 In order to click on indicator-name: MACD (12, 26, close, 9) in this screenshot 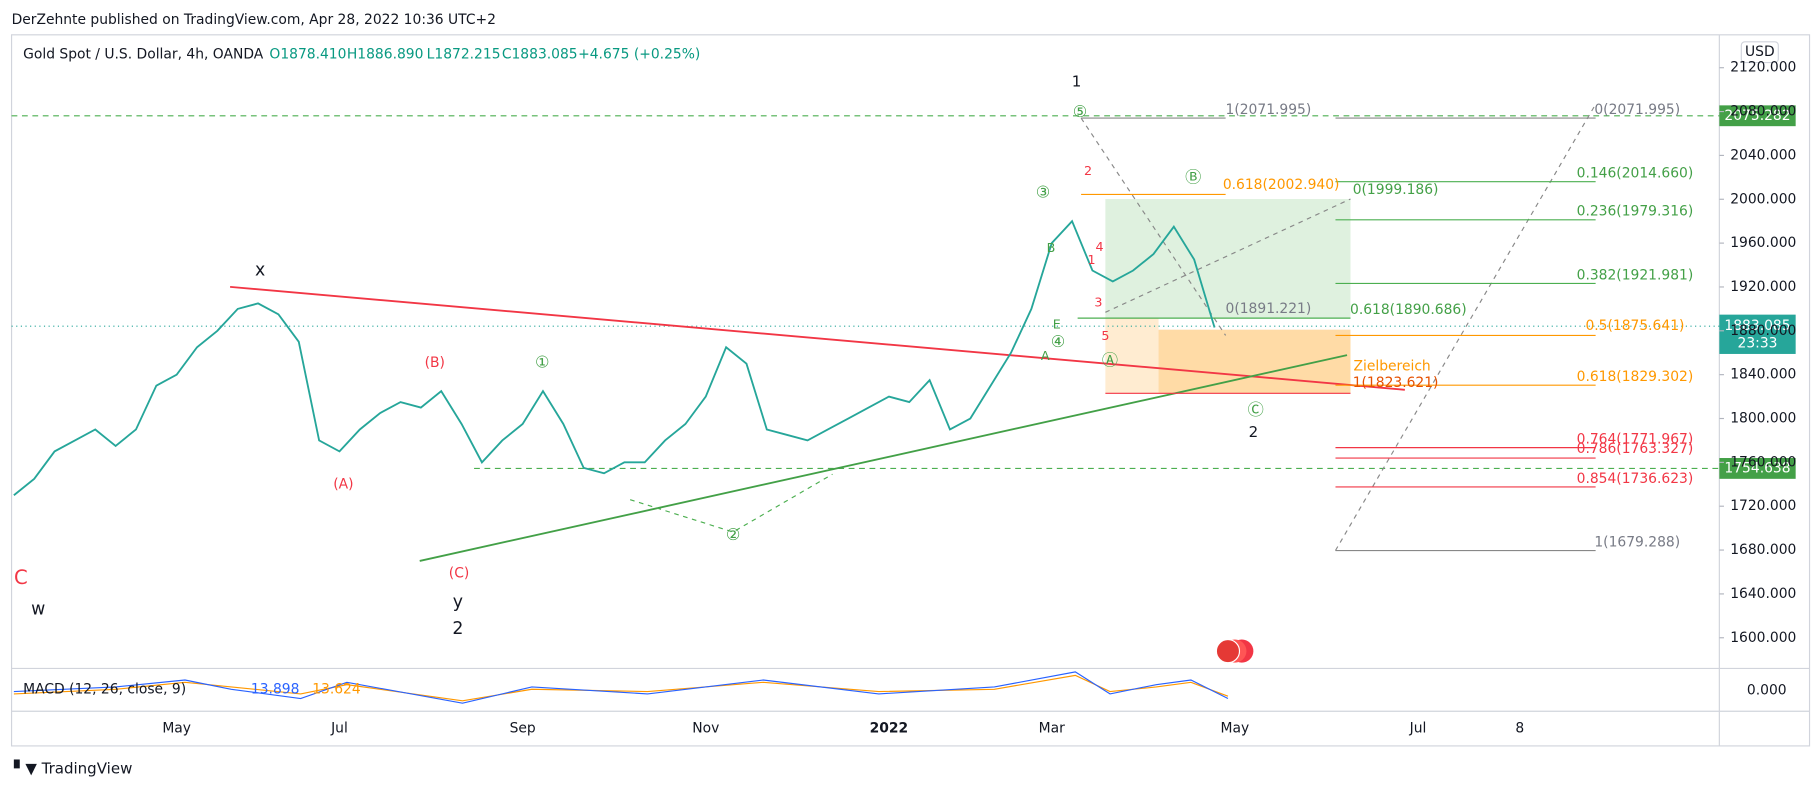, I will do `click(104, 689)`.